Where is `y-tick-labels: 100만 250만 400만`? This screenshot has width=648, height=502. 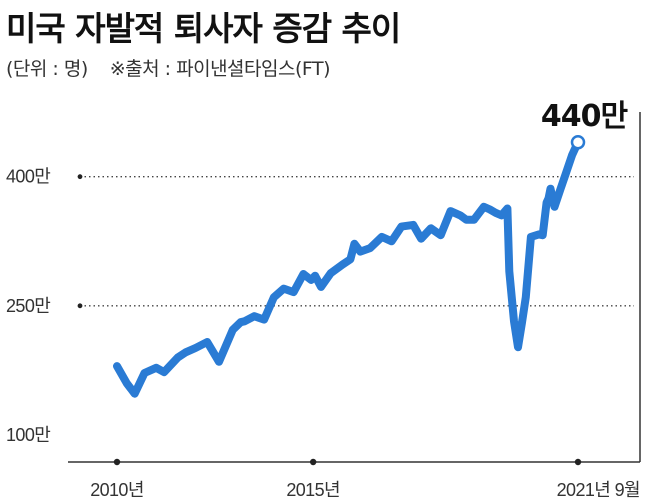
y-tick-labels: 100만 250만 400만 is located at coordinates (28, 306).